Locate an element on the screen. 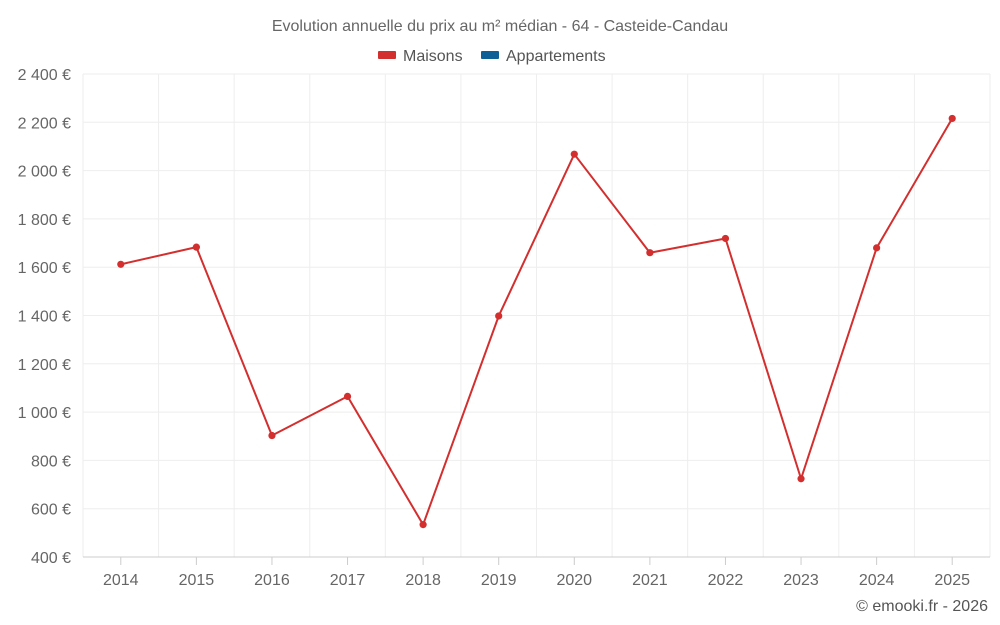 Image resolution: width=1000 pixels, height=625 pixels. legend-swatch-appartements is located at coordinates (490, 55).